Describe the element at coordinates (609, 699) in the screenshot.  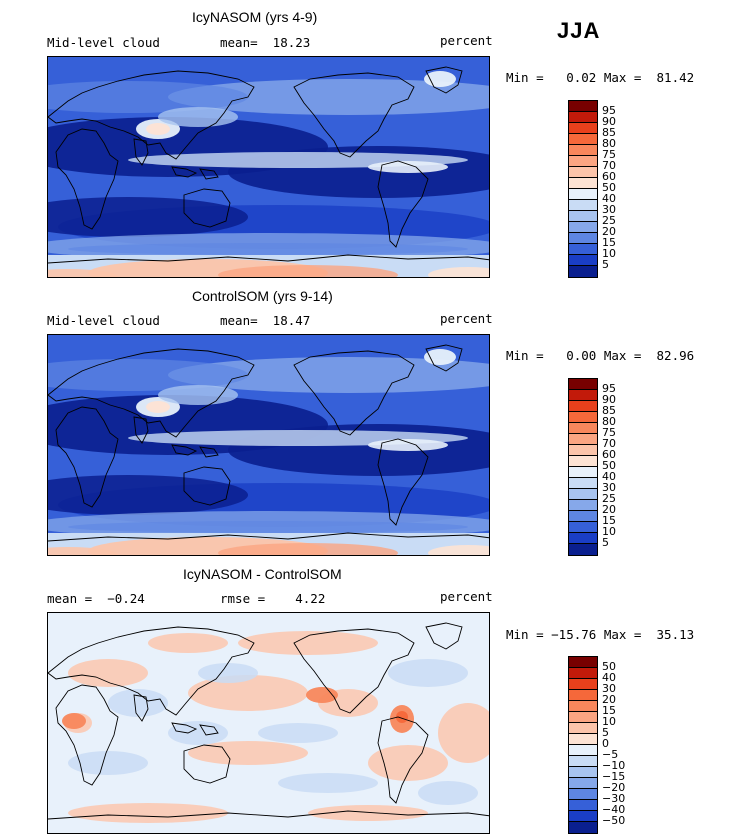
I see `colorbar-tick-label: 20` at that location.